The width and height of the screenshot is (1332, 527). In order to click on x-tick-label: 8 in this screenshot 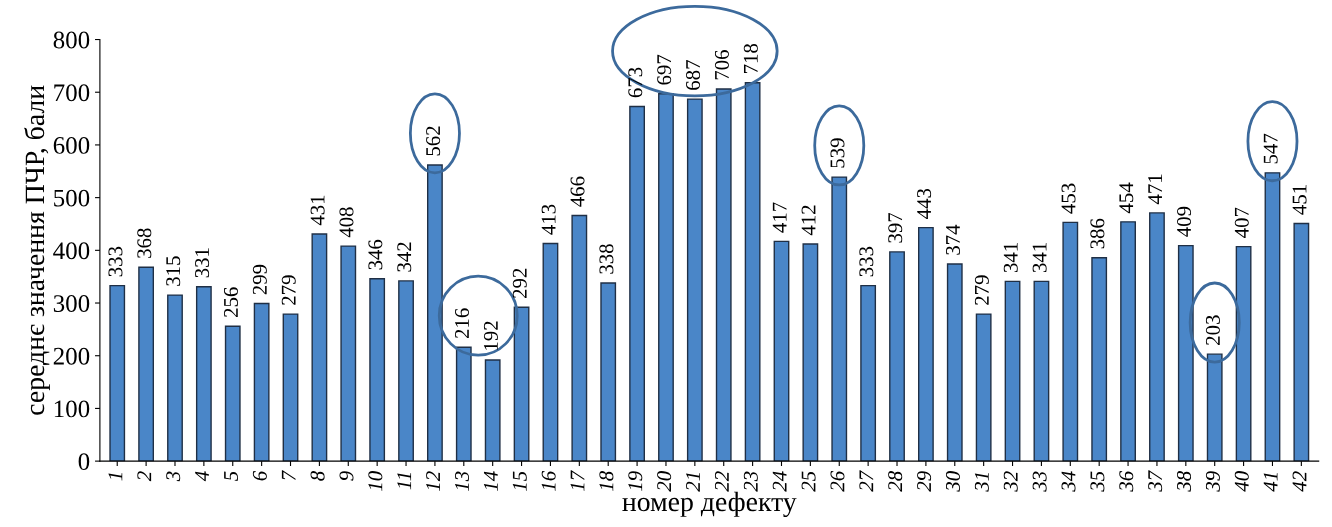, I will do `click(317, 476)`.